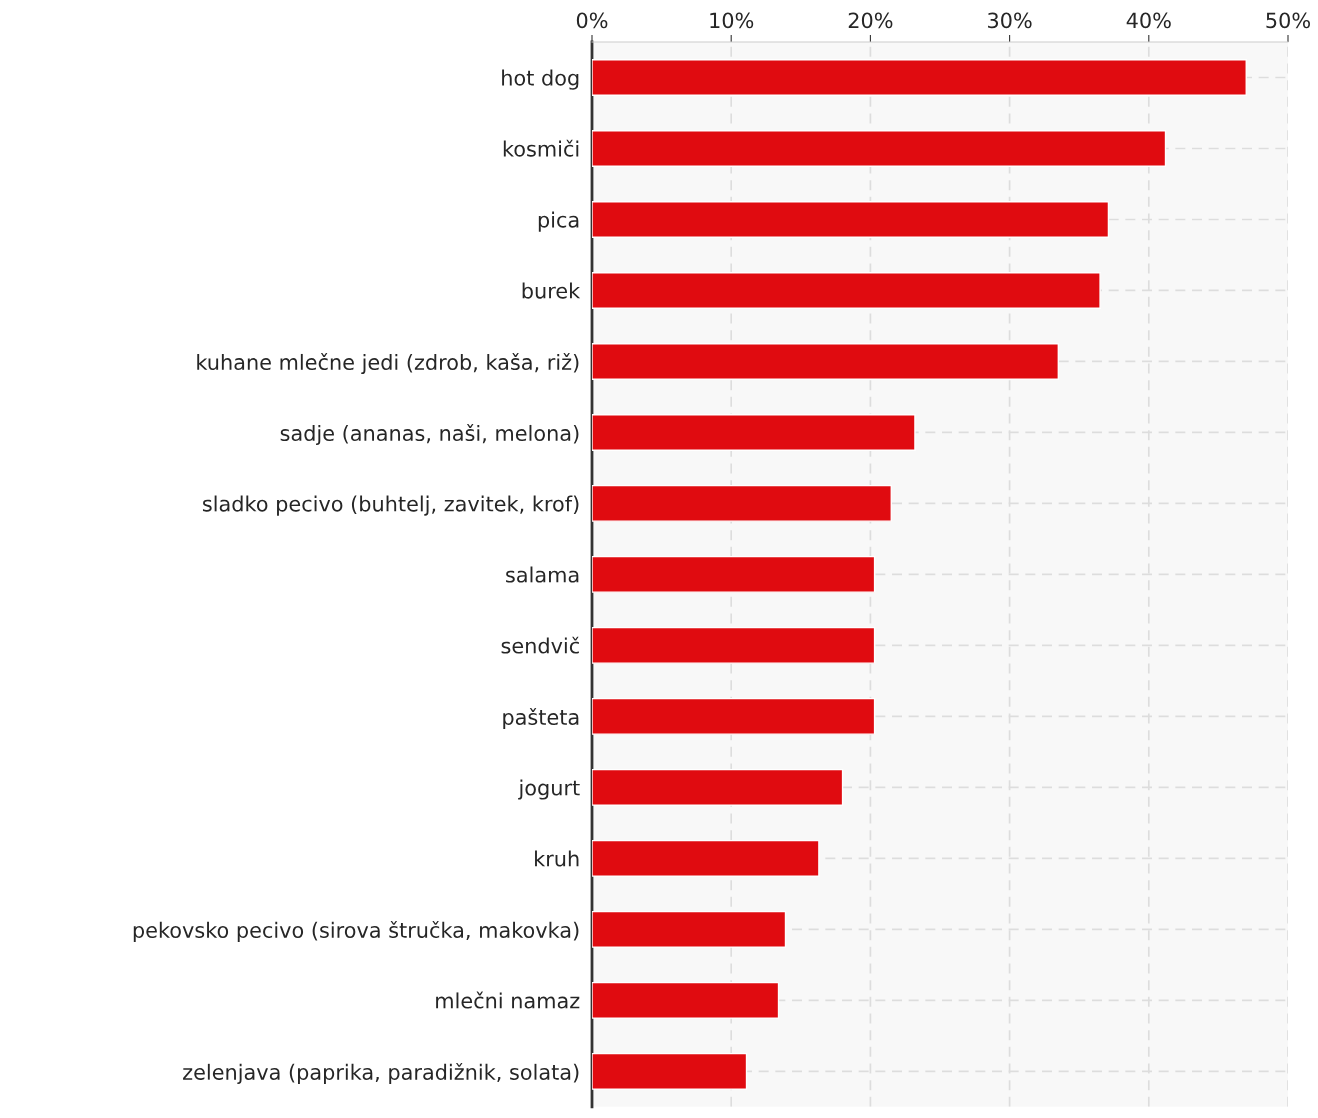 Image resolution: width=1318 pixels, height=1118 pixels. I want to click on y-tick-label: sendvič, so click(540, 645).